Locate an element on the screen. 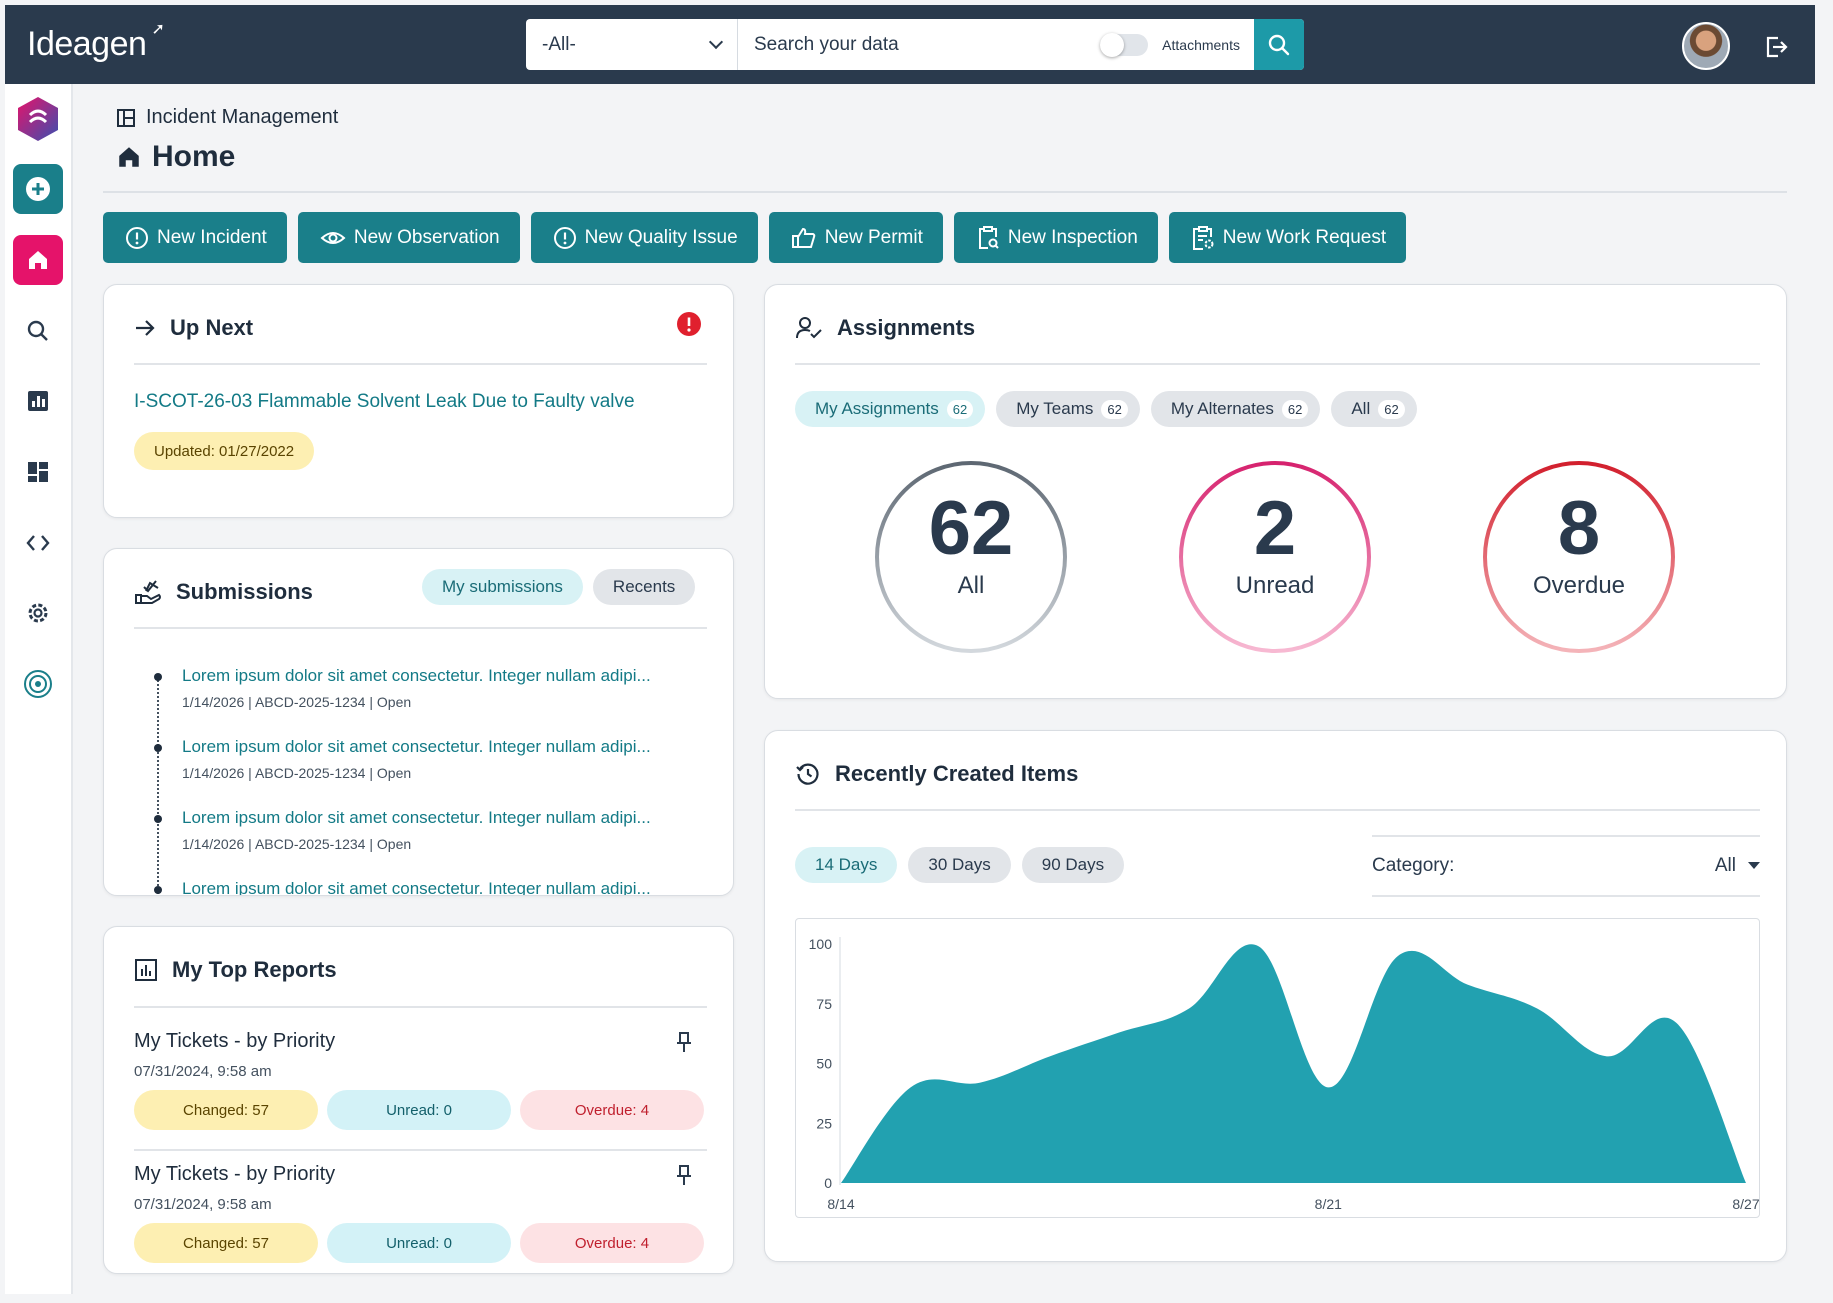  assignment-rings is located at coordinates (1275, 557).